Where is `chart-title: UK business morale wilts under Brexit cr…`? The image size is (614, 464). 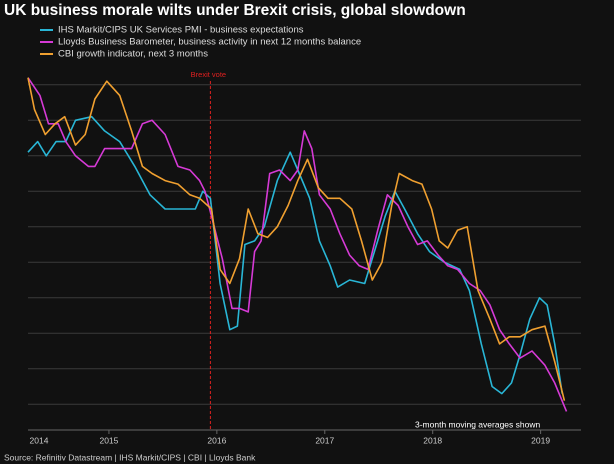
chart-title: UK business morale wilts under Brexit cr… is located at coordinates (235, 10).